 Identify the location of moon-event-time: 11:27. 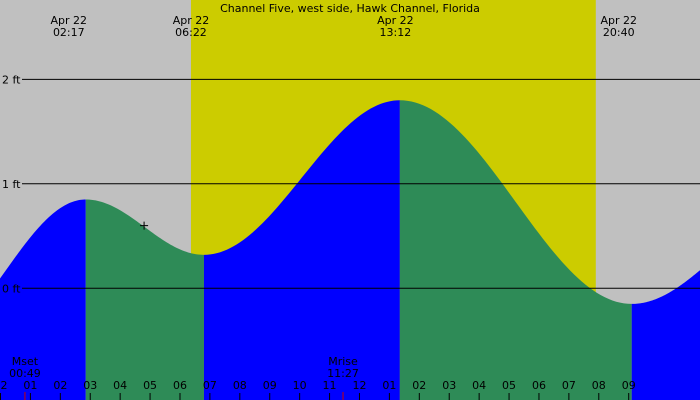
(343, 373).